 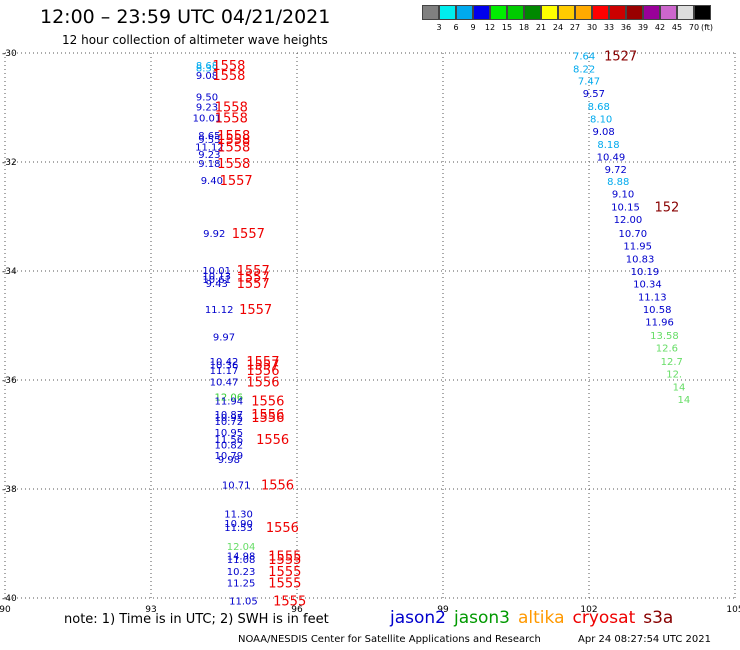 I want to click on wave-height-value: 11.96, so click(x=659, y=323).